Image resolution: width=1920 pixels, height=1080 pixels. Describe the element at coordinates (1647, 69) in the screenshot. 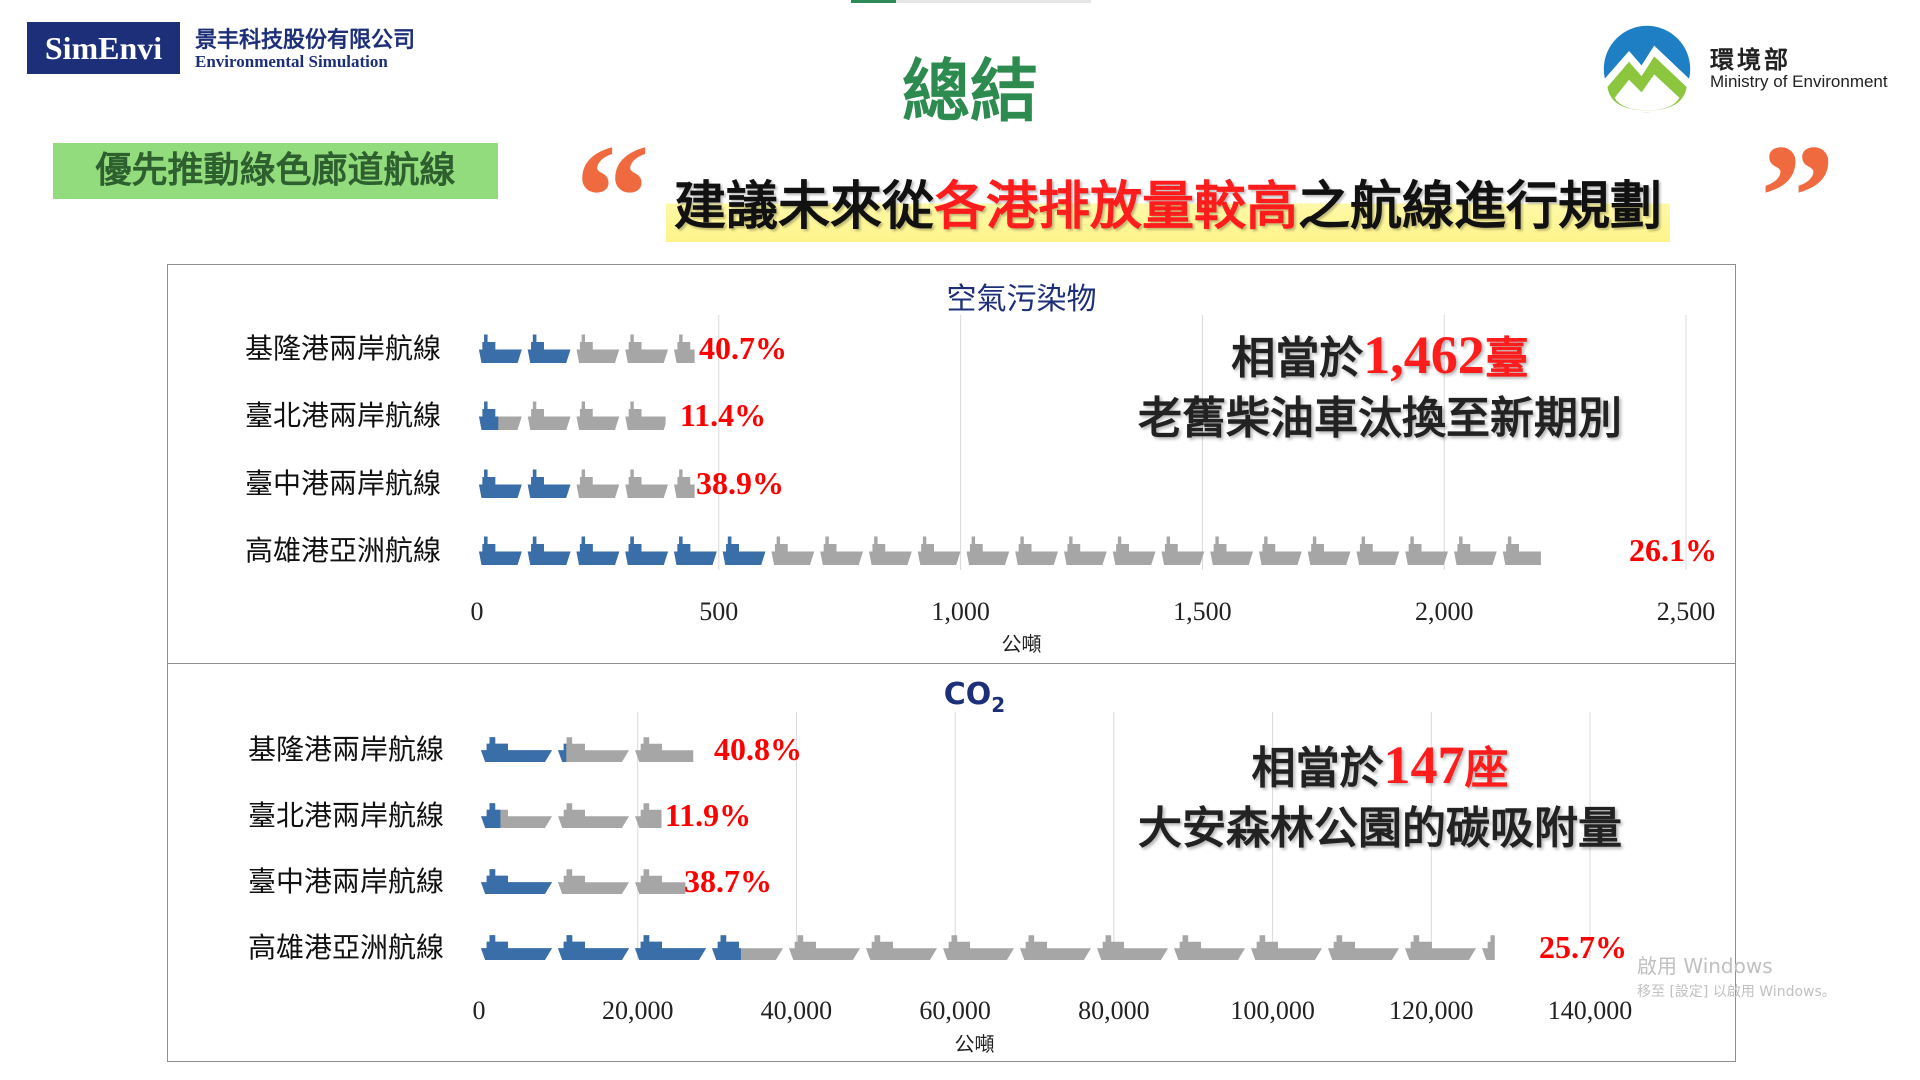

I see `ministry-logo-icon` at that location.